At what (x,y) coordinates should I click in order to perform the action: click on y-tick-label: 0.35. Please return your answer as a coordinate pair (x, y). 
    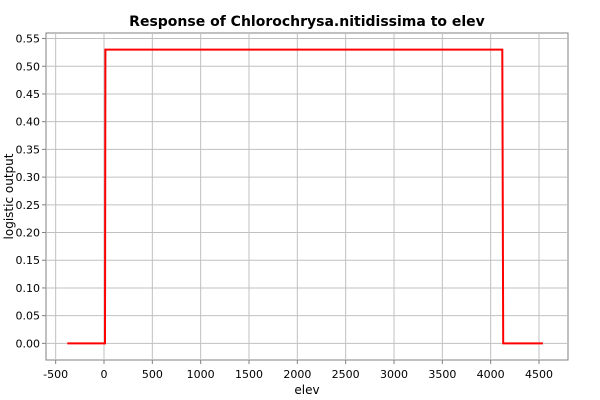
    Looking at the image, I should click on (28, 149).